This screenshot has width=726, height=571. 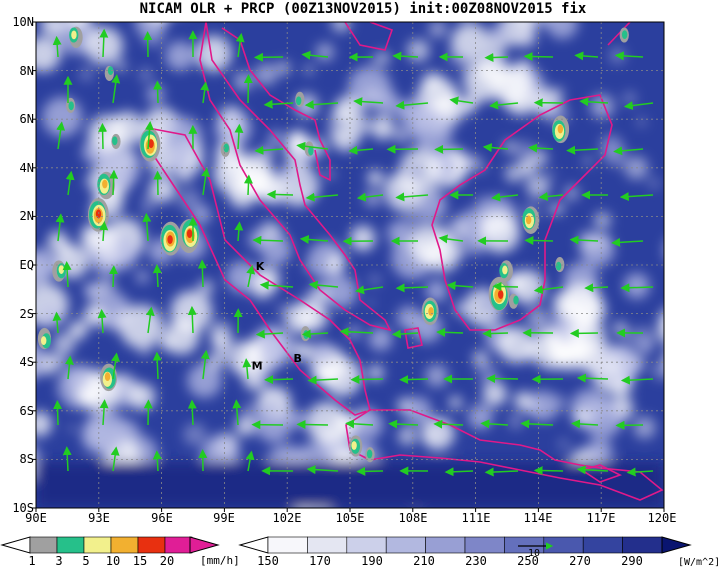 What do you see at coordinates (167, 561) in the screenshot?
I see `precip-colorbar-label: 20` at bounding box center [167, 561].